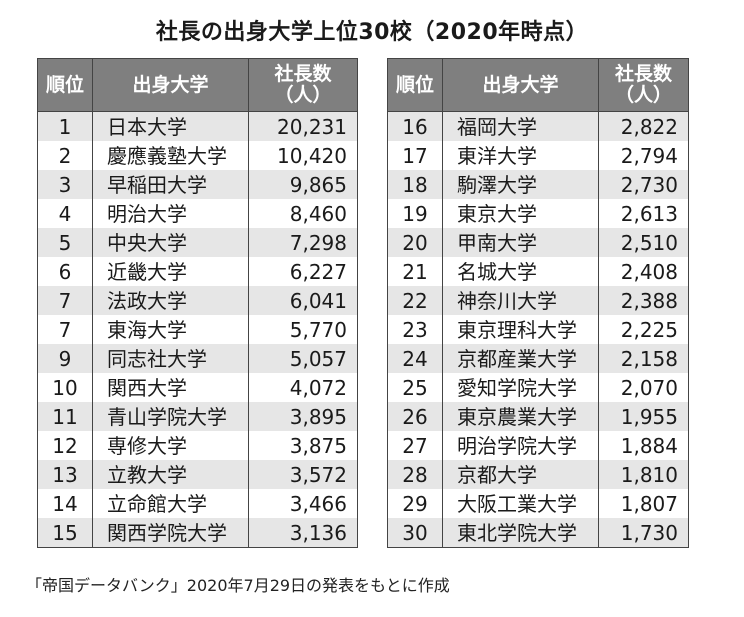  What do you see at coordinates (65, 445) in the screenshot?
I see `rank-cell: 12` at bounding box center [65, 445].